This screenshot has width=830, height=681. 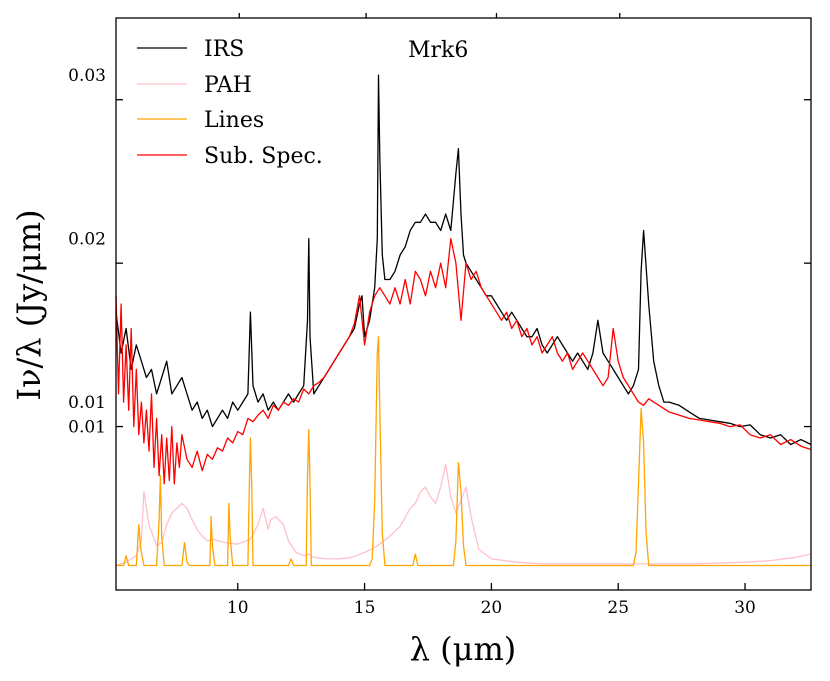 What do you see at coordinates (618, 608) in the screenshot?
I see `x-tick-label: 25` at bounding box center [618, 608].